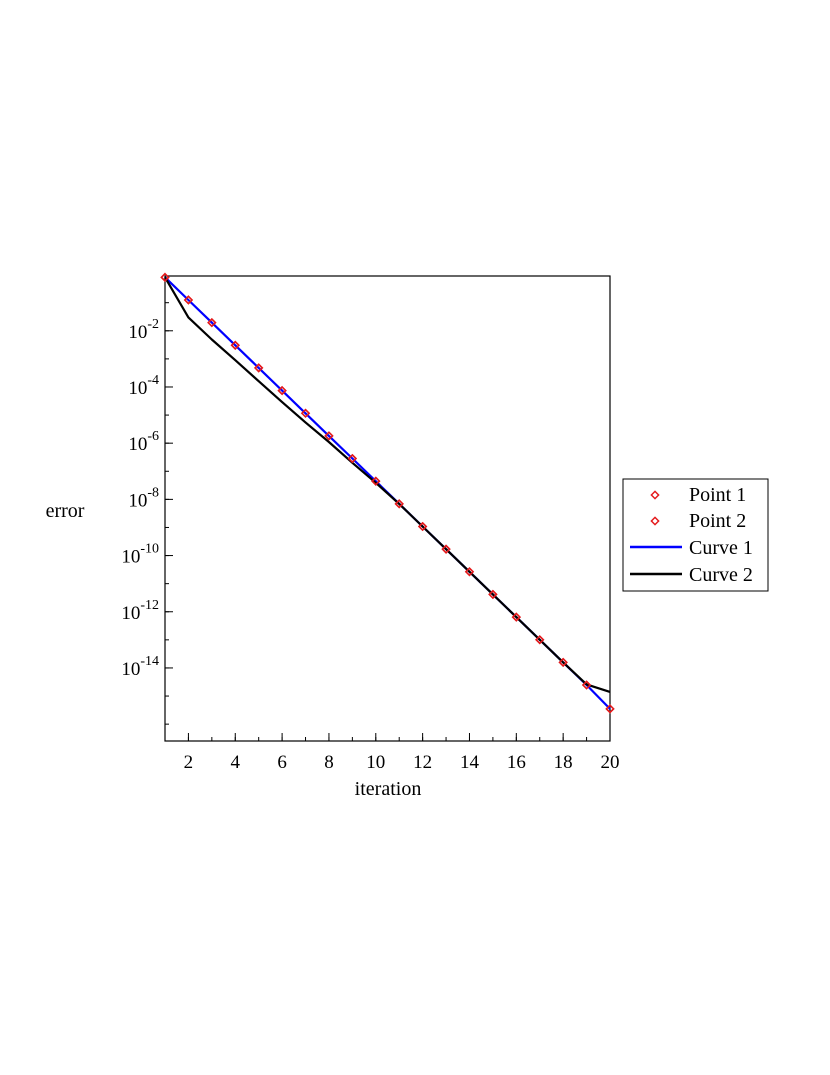  I want to click on y-tick-label: 10⁻⁸, so click(143, 498).